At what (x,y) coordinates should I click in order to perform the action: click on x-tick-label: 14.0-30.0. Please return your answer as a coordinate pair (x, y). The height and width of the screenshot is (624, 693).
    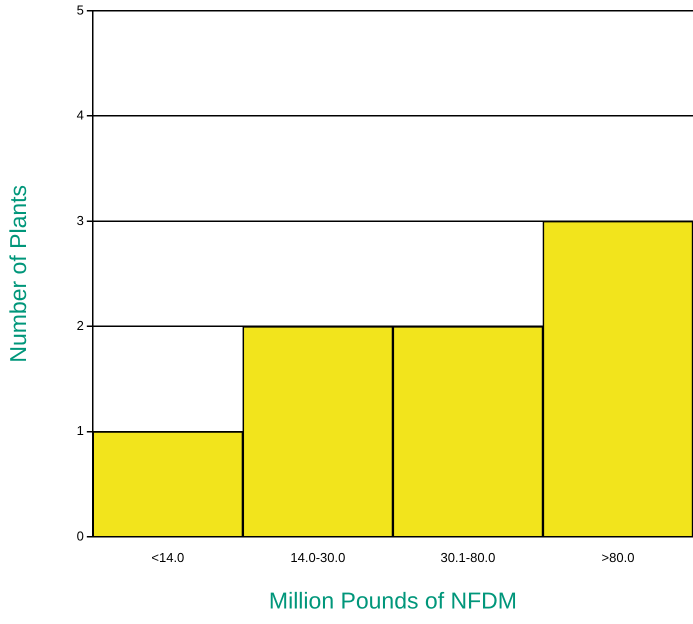
    Looking at the image, I should click on (318, 558).